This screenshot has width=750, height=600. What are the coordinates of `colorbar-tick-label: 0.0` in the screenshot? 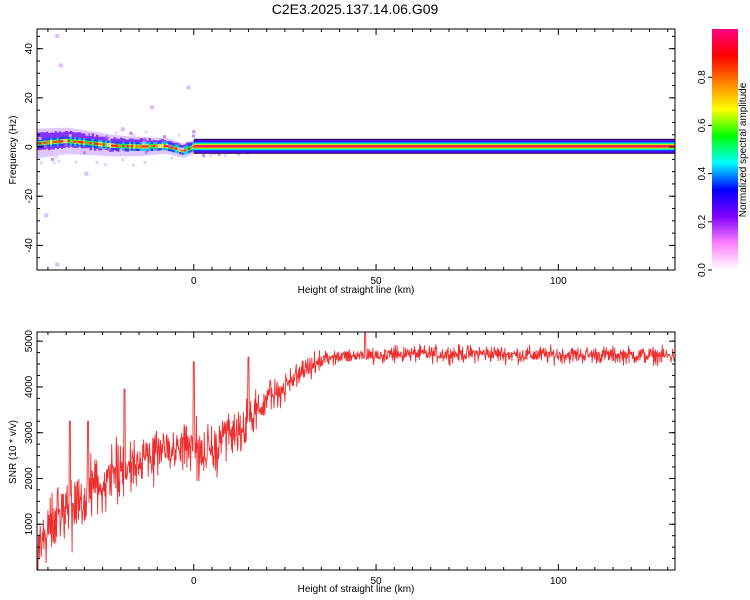 It's located at (702, 270).